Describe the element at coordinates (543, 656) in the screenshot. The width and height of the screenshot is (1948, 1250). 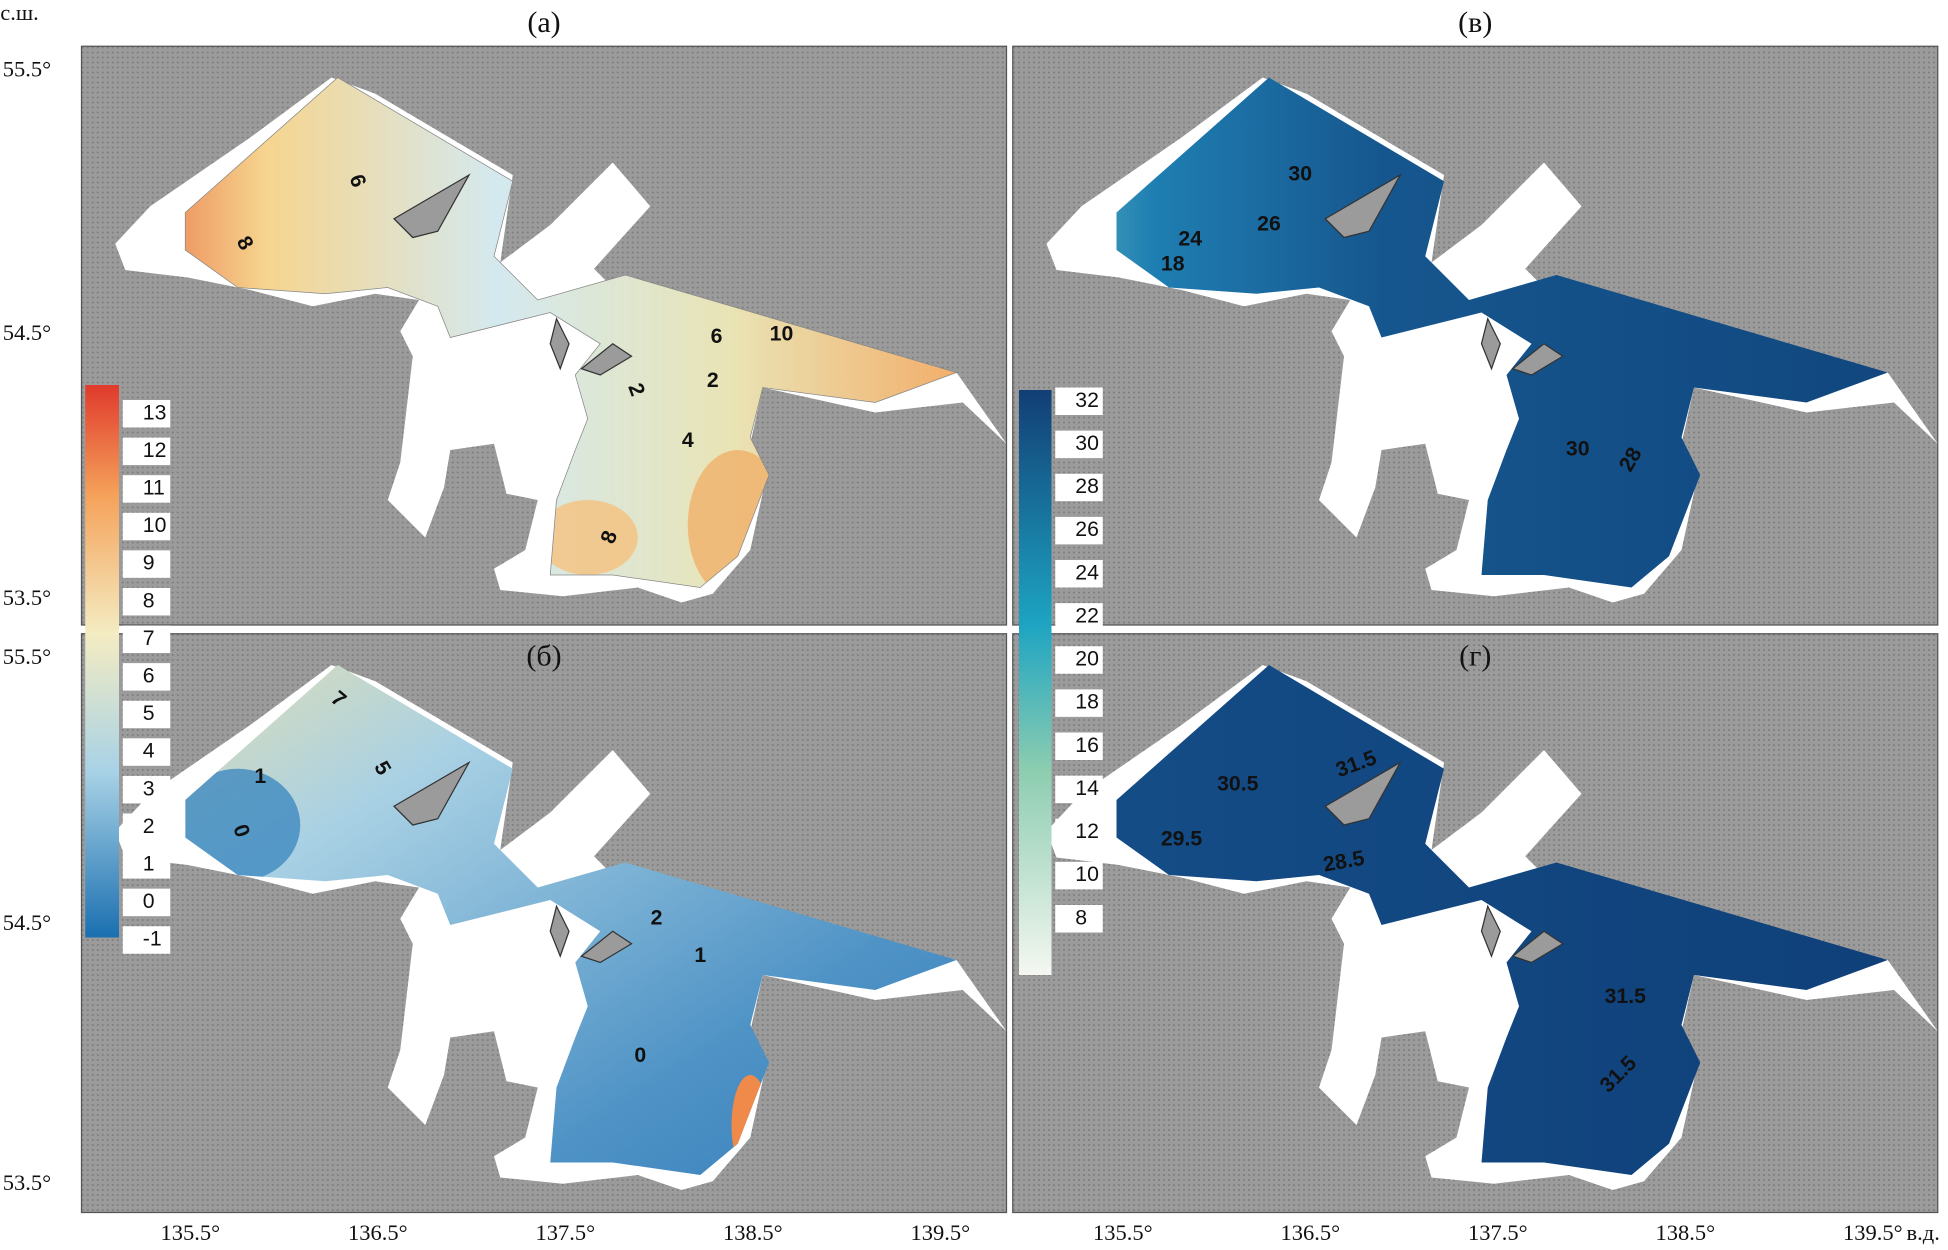
I see `panel-label: (б)` at that location.